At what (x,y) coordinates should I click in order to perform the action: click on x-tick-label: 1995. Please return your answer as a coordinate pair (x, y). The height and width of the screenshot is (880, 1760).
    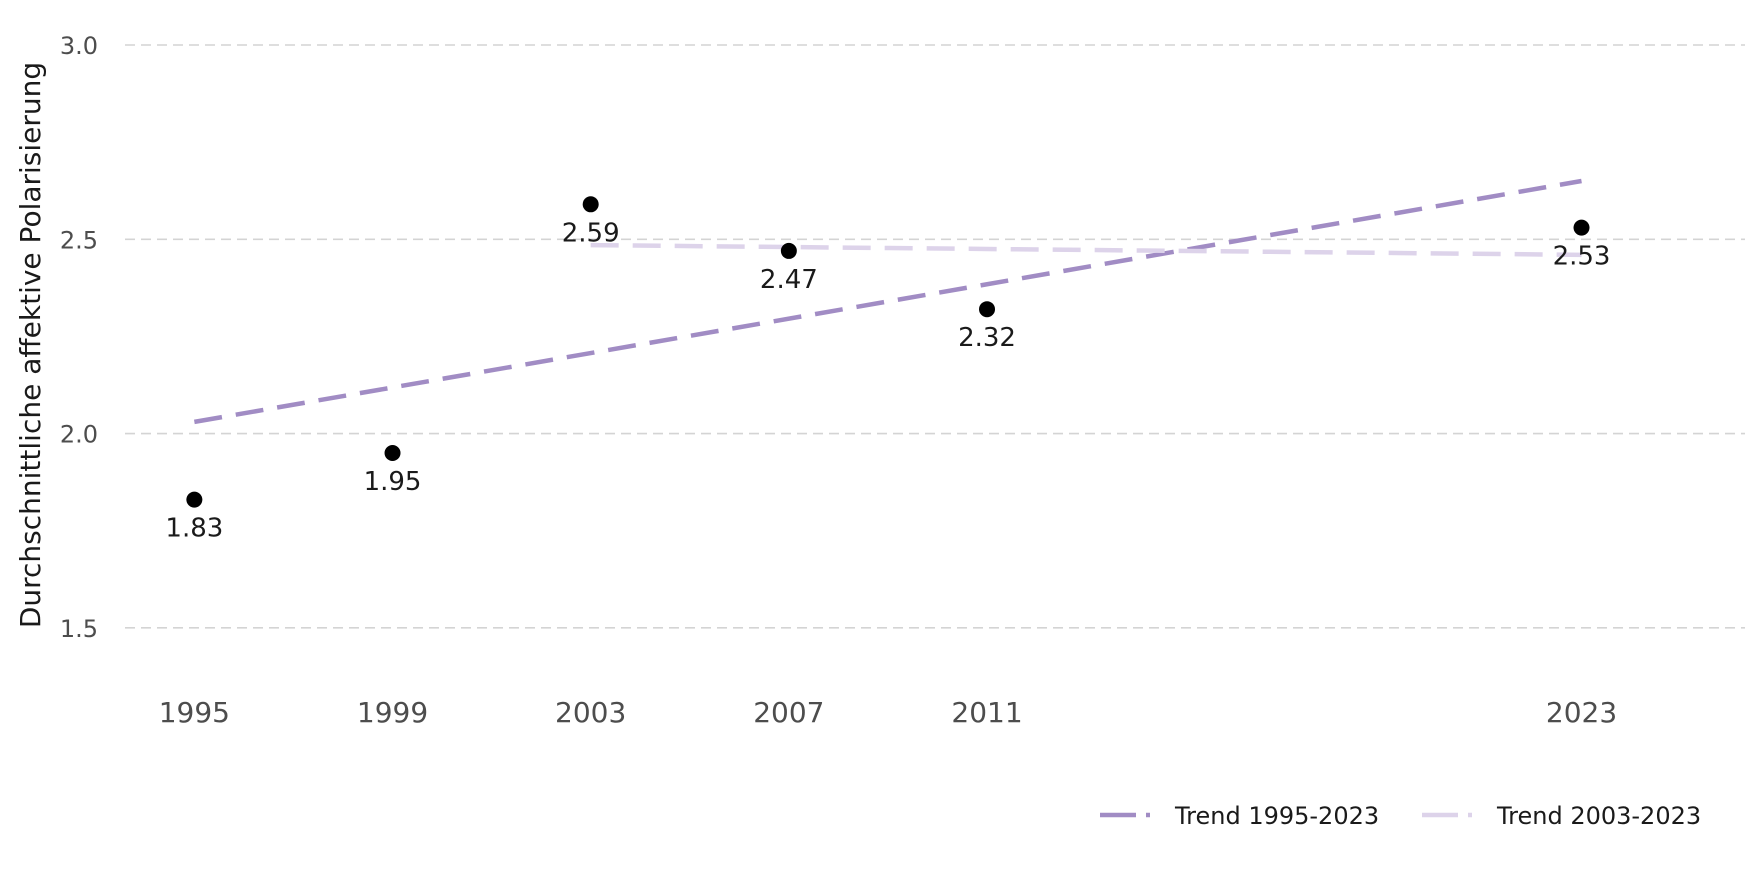
    Looking at the image, I should click on (194, 712).